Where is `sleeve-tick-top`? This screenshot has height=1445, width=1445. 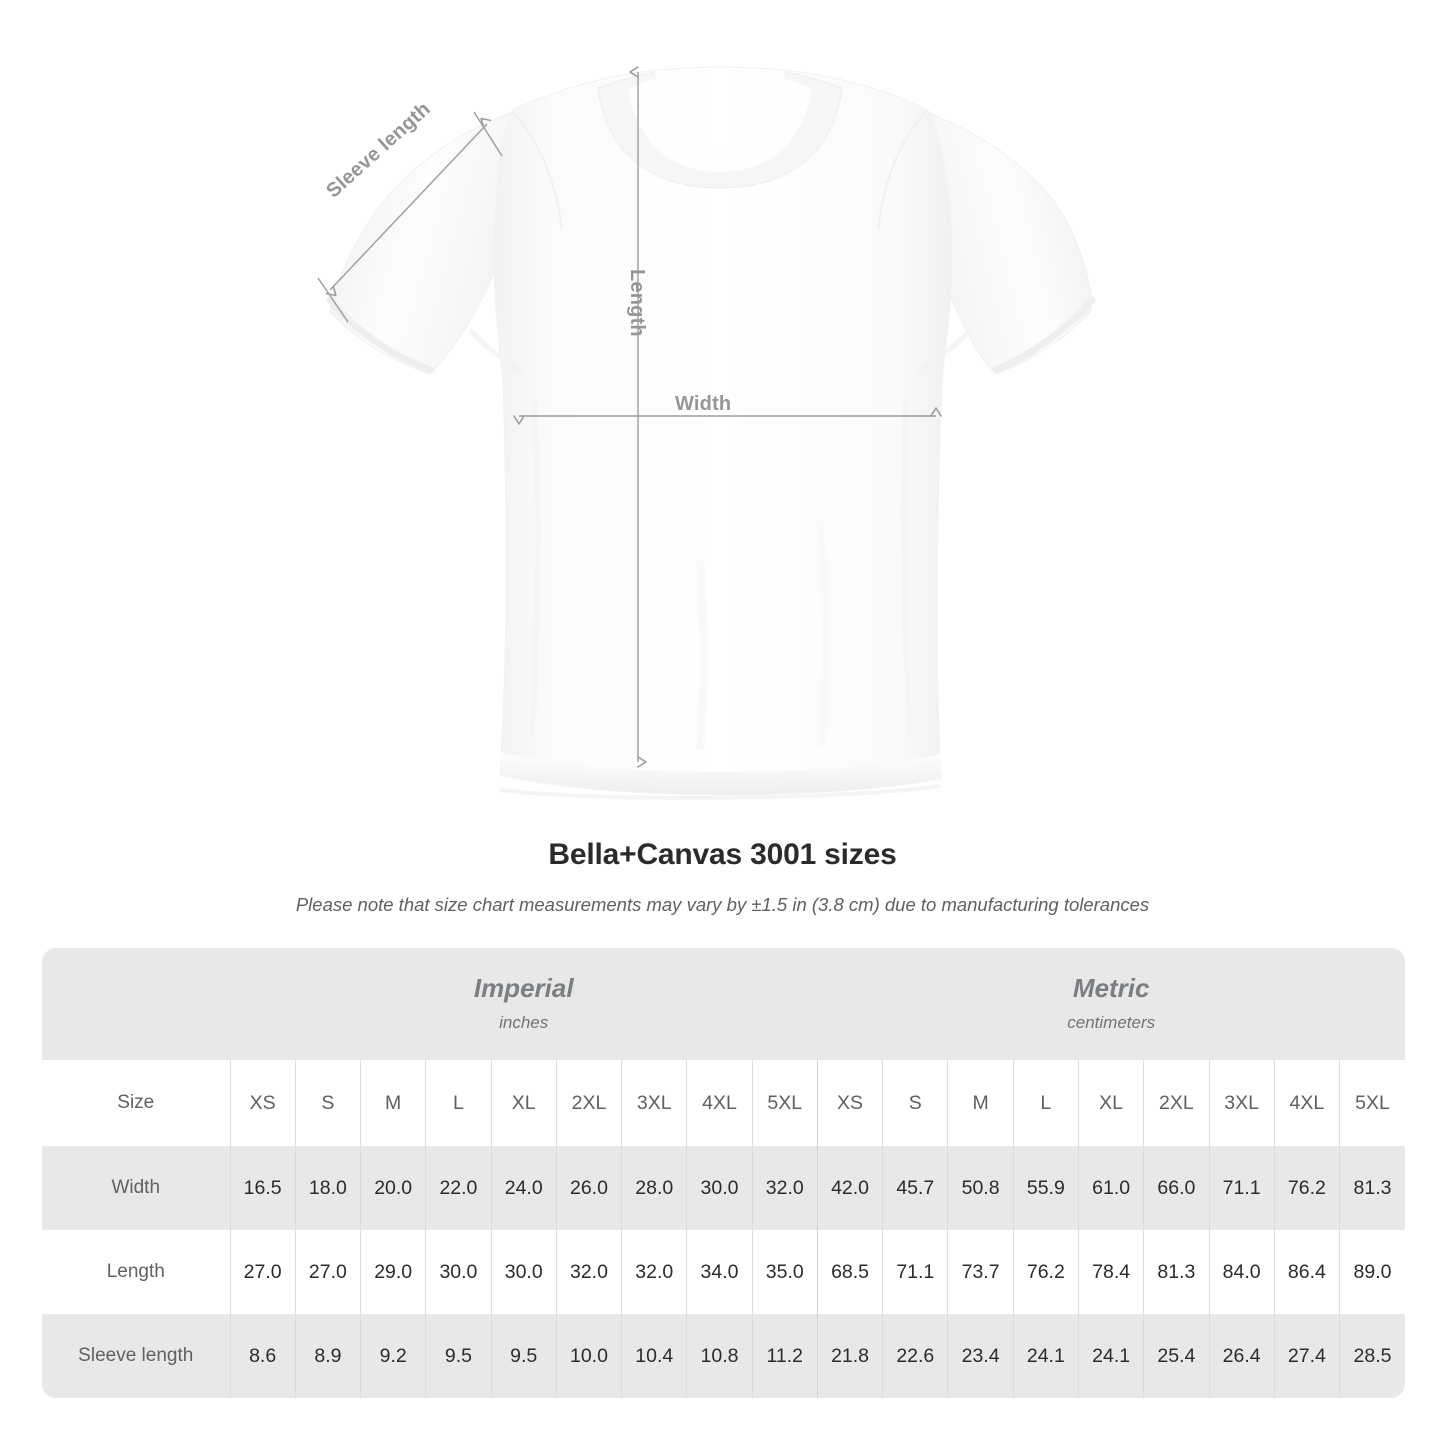 sleeve-tick-top is located at coordinates (488, 134).